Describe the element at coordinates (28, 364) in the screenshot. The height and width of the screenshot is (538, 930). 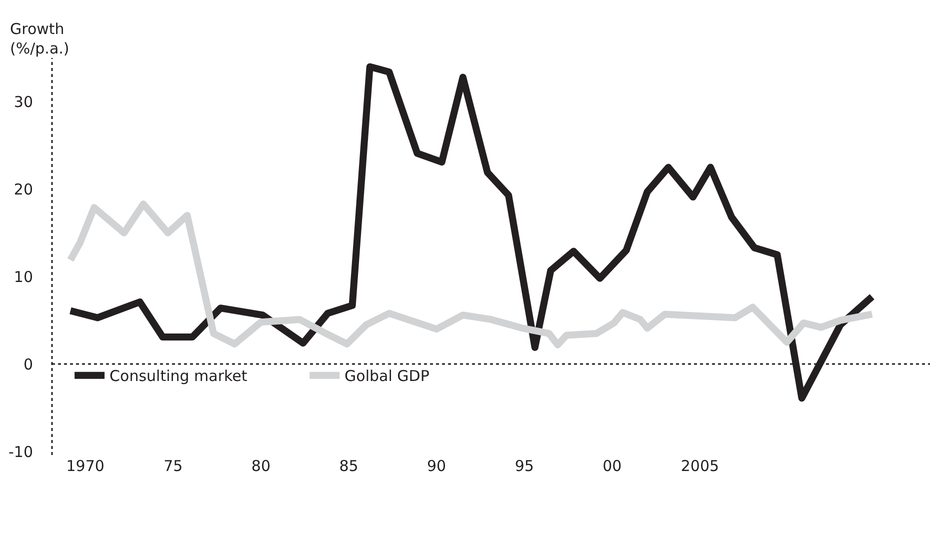
I see `y-tick-label: 0` at that location.